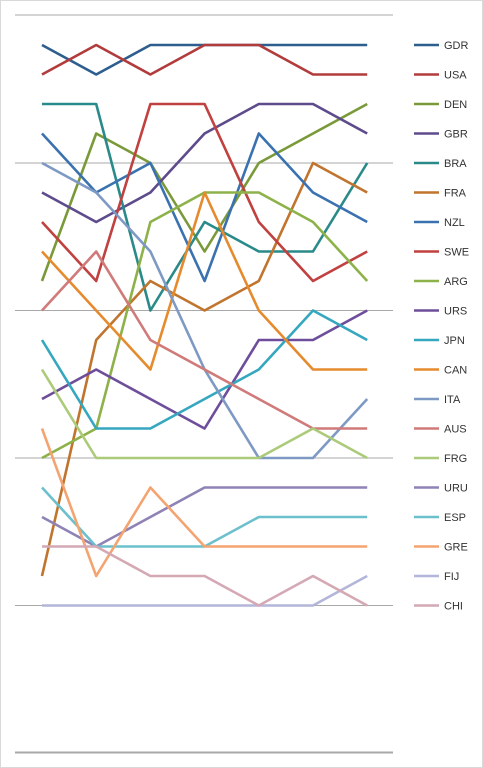 The height and width of the screenshot is (768, 483). What do you see at coordinates (456, 46) in the screenshot?
I see `legend-label-gdr: GDR` at bounding box center [456, 46].